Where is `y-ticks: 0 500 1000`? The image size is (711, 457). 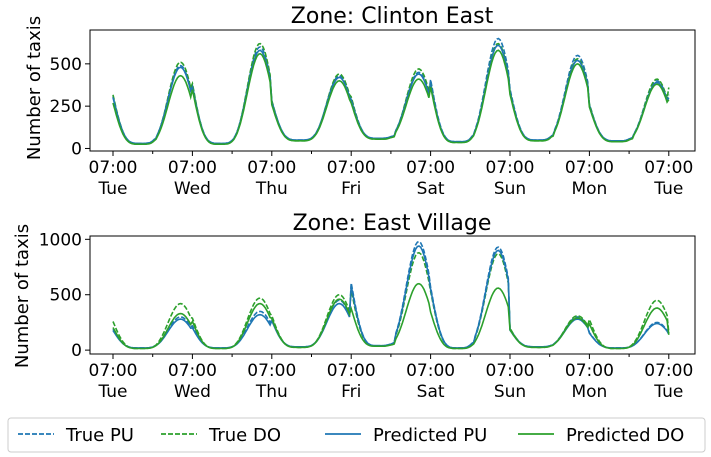 y-ticks: 0 500 1000 is located at coordinates (64, 295).